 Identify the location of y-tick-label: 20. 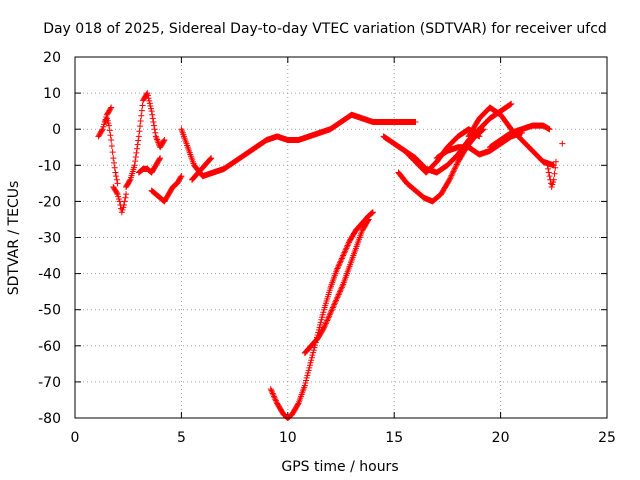
(52, 58).